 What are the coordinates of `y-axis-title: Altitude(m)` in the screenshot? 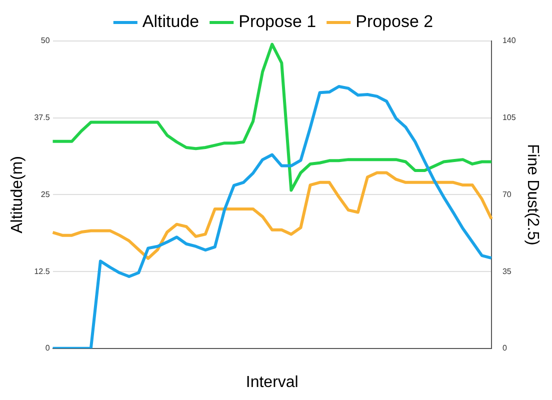 It's located at (17, 195).